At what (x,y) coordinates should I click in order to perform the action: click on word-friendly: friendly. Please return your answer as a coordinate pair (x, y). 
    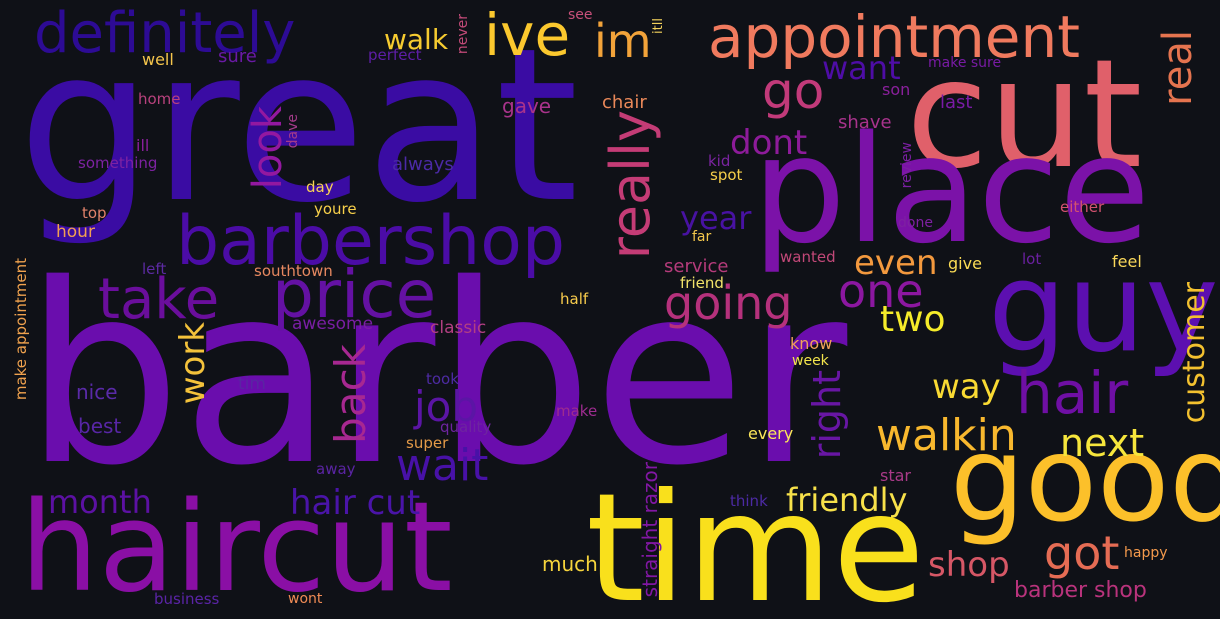
    Looking at the image, I should click on (847, 500).